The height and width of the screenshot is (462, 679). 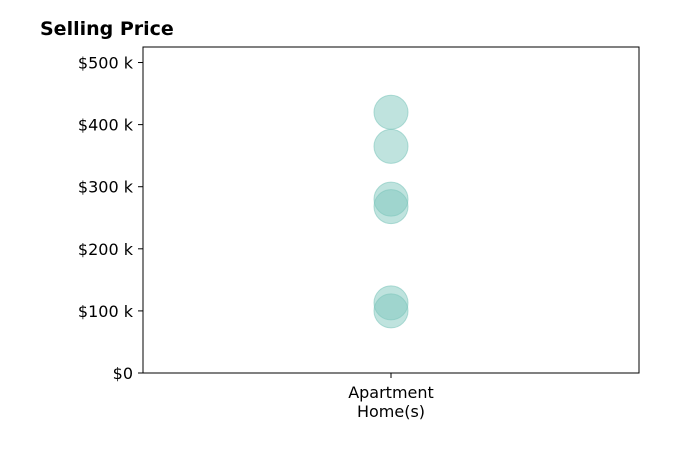 I want to click on y-axis: $0 $100 k $200 k $300 k $400 k $500 k, so click(x=110, y=218).